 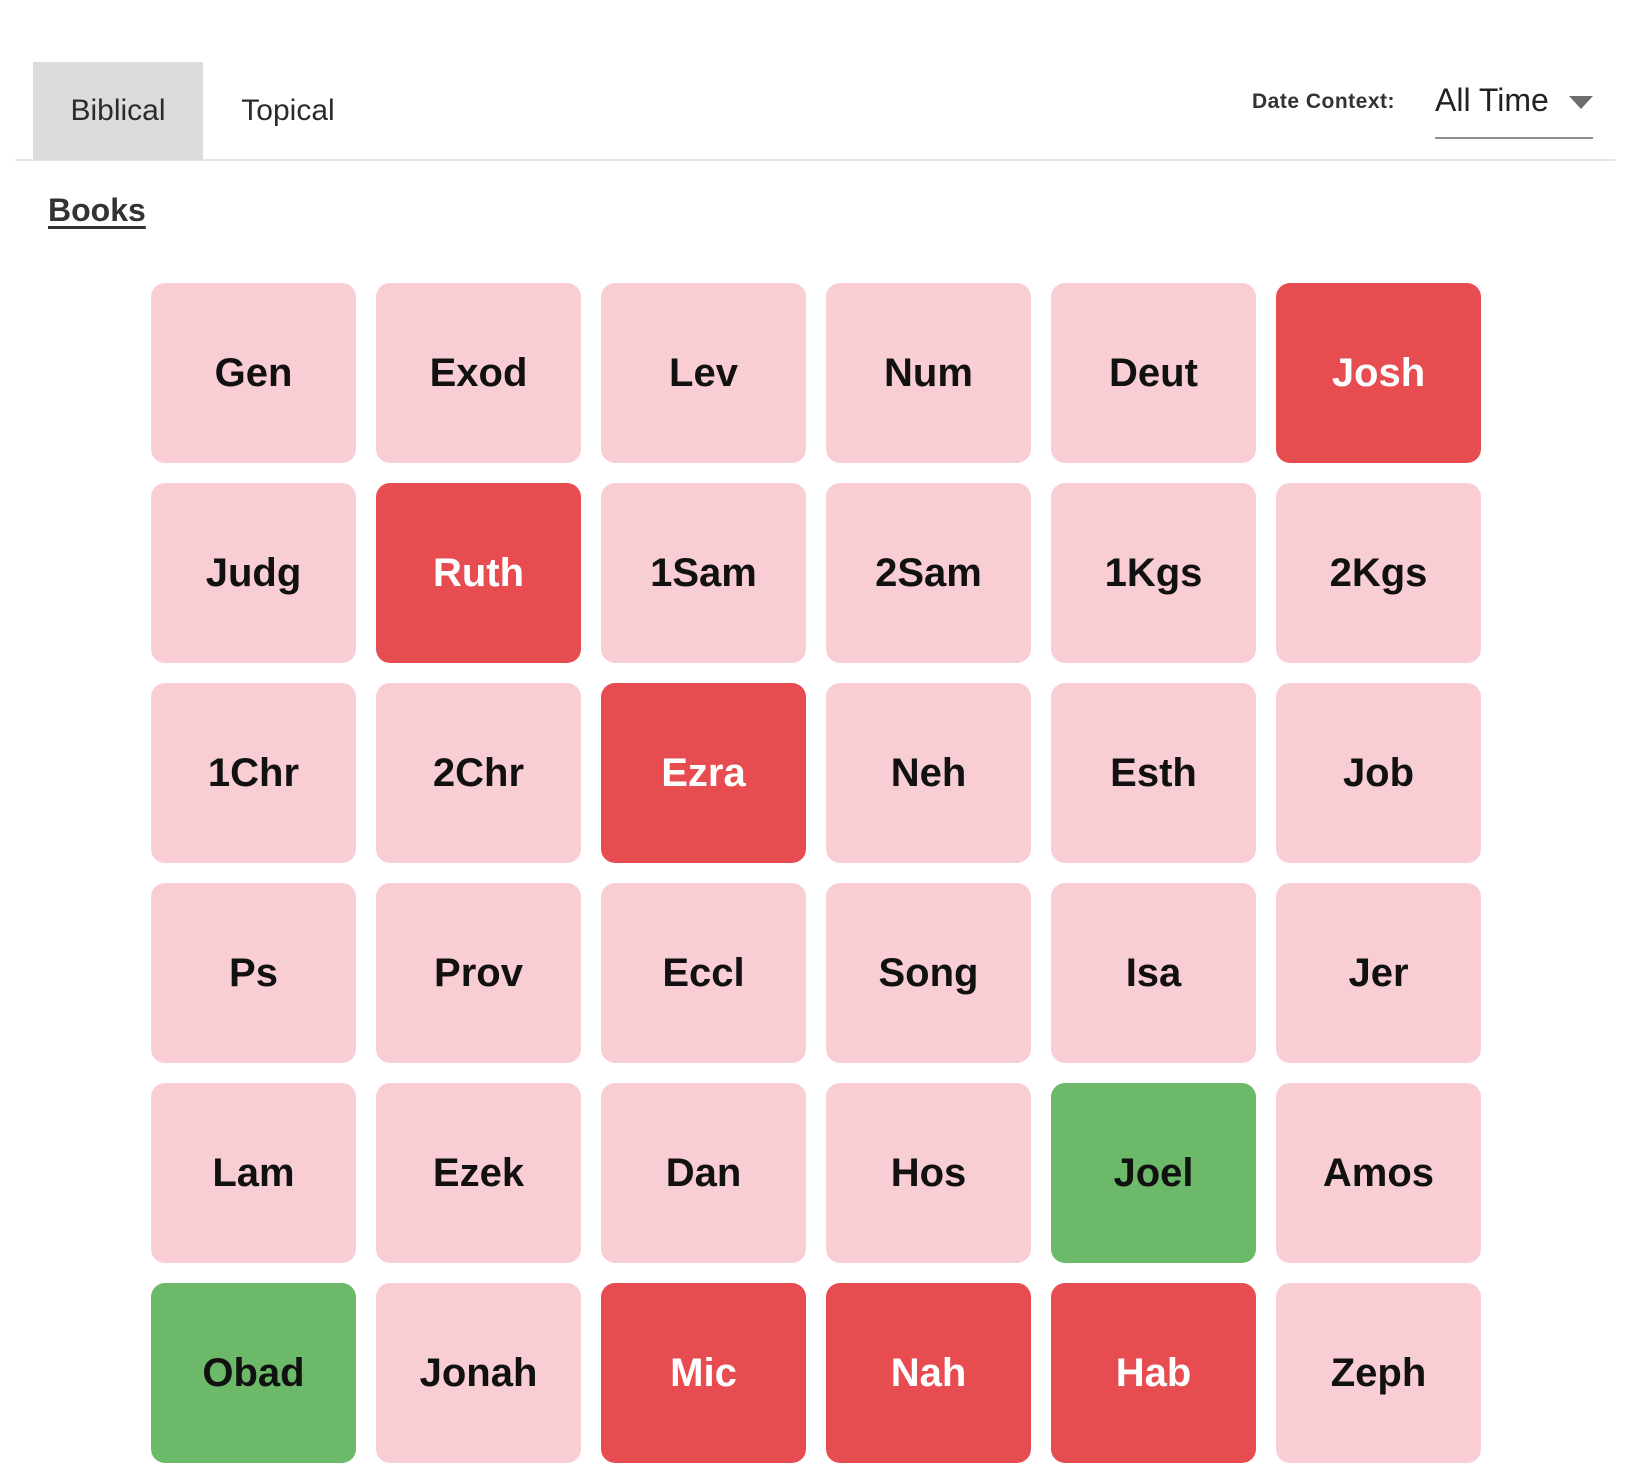 What do you see at coordinates (1378, 1173) in the screenshot?
I see `book-tile-amos: Amos` at bounding box center [1378, 1173].